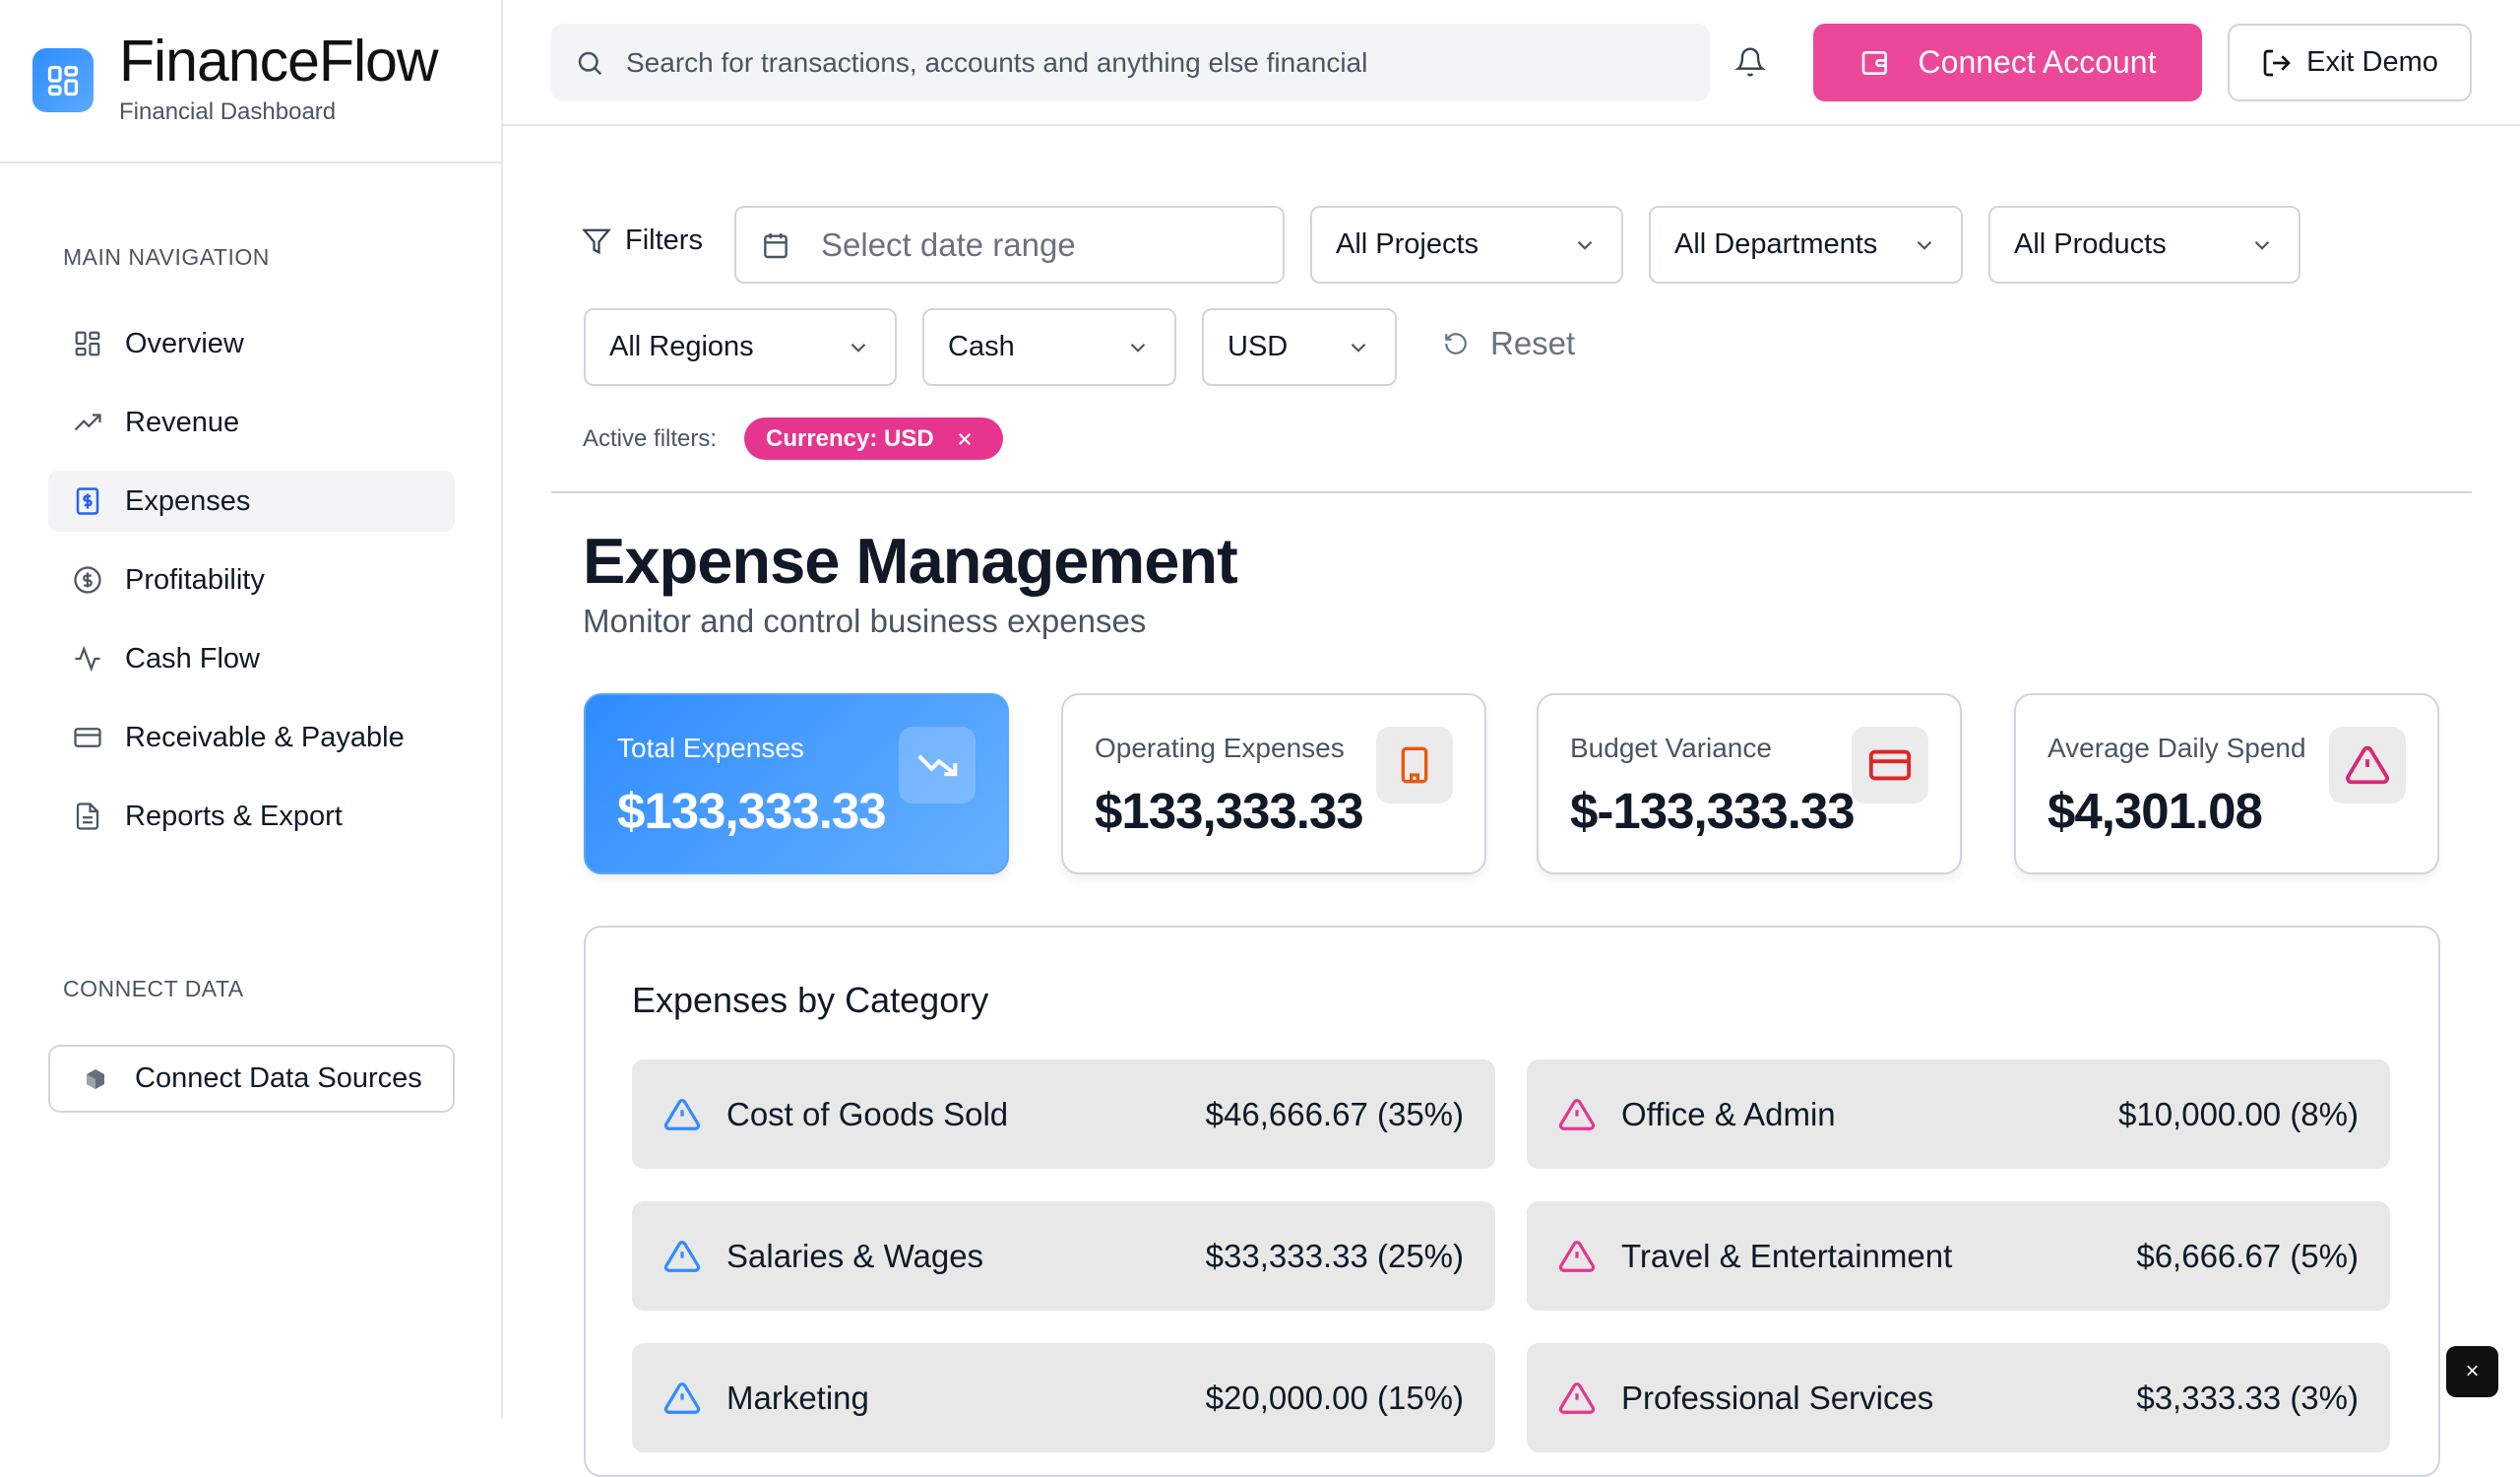 The width and height of the screenshot is (2520, 1477). What do you see at coordinates (87, 343) in the screenshot?
I see `grid-icon` at bounding box center [87, 343].